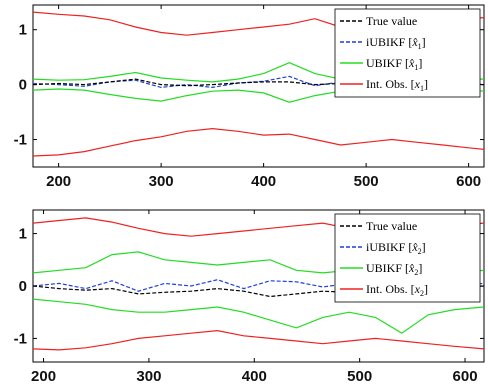  Describe the element at coordinates (258, 285) in the screenshot. I see `series-line-iubikf` at that location.